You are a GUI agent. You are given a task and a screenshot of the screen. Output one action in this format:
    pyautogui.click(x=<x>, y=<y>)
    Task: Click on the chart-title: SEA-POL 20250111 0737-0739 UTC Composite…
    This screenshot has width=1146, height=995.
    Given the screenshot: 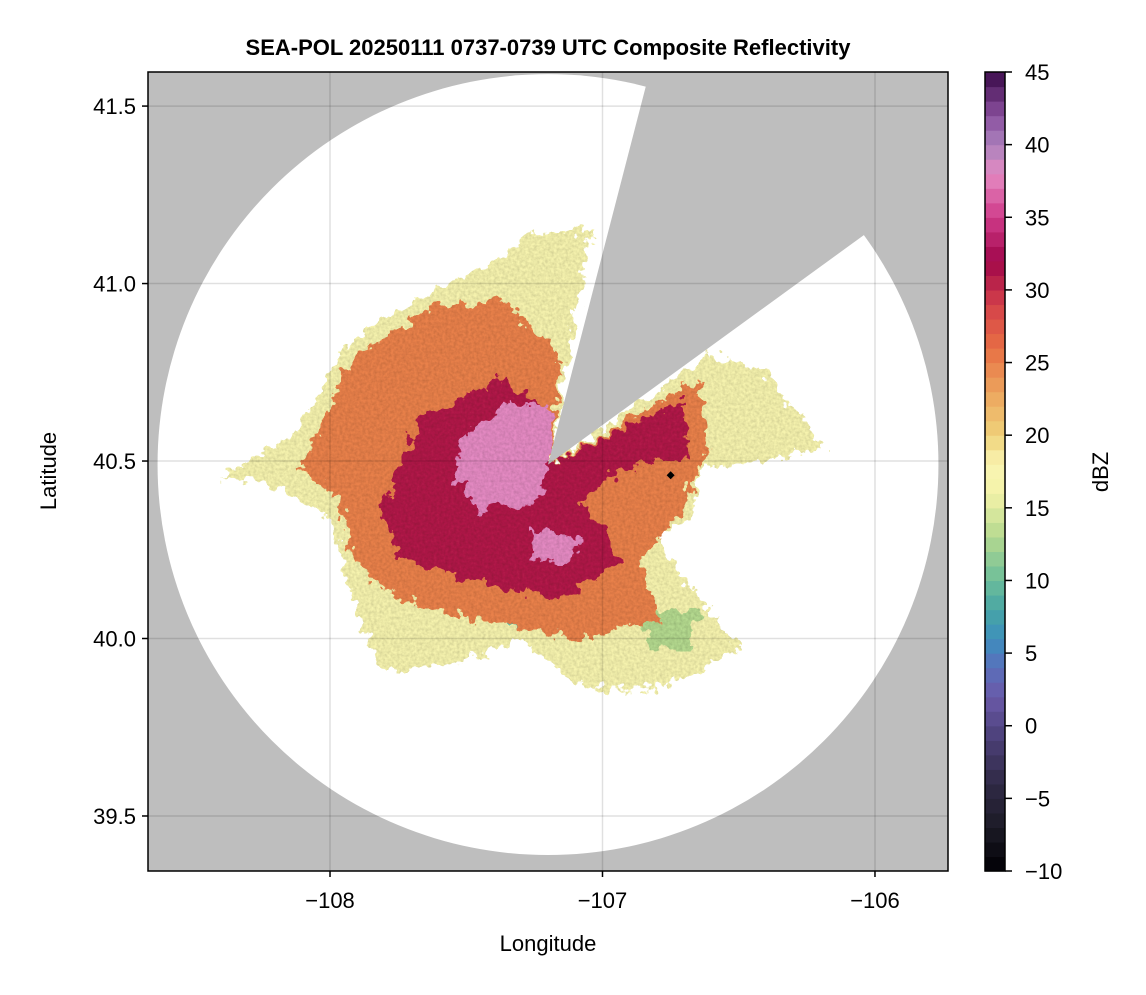 What is the action you would take?
    pyautogui.click(x=549, y=47)
    